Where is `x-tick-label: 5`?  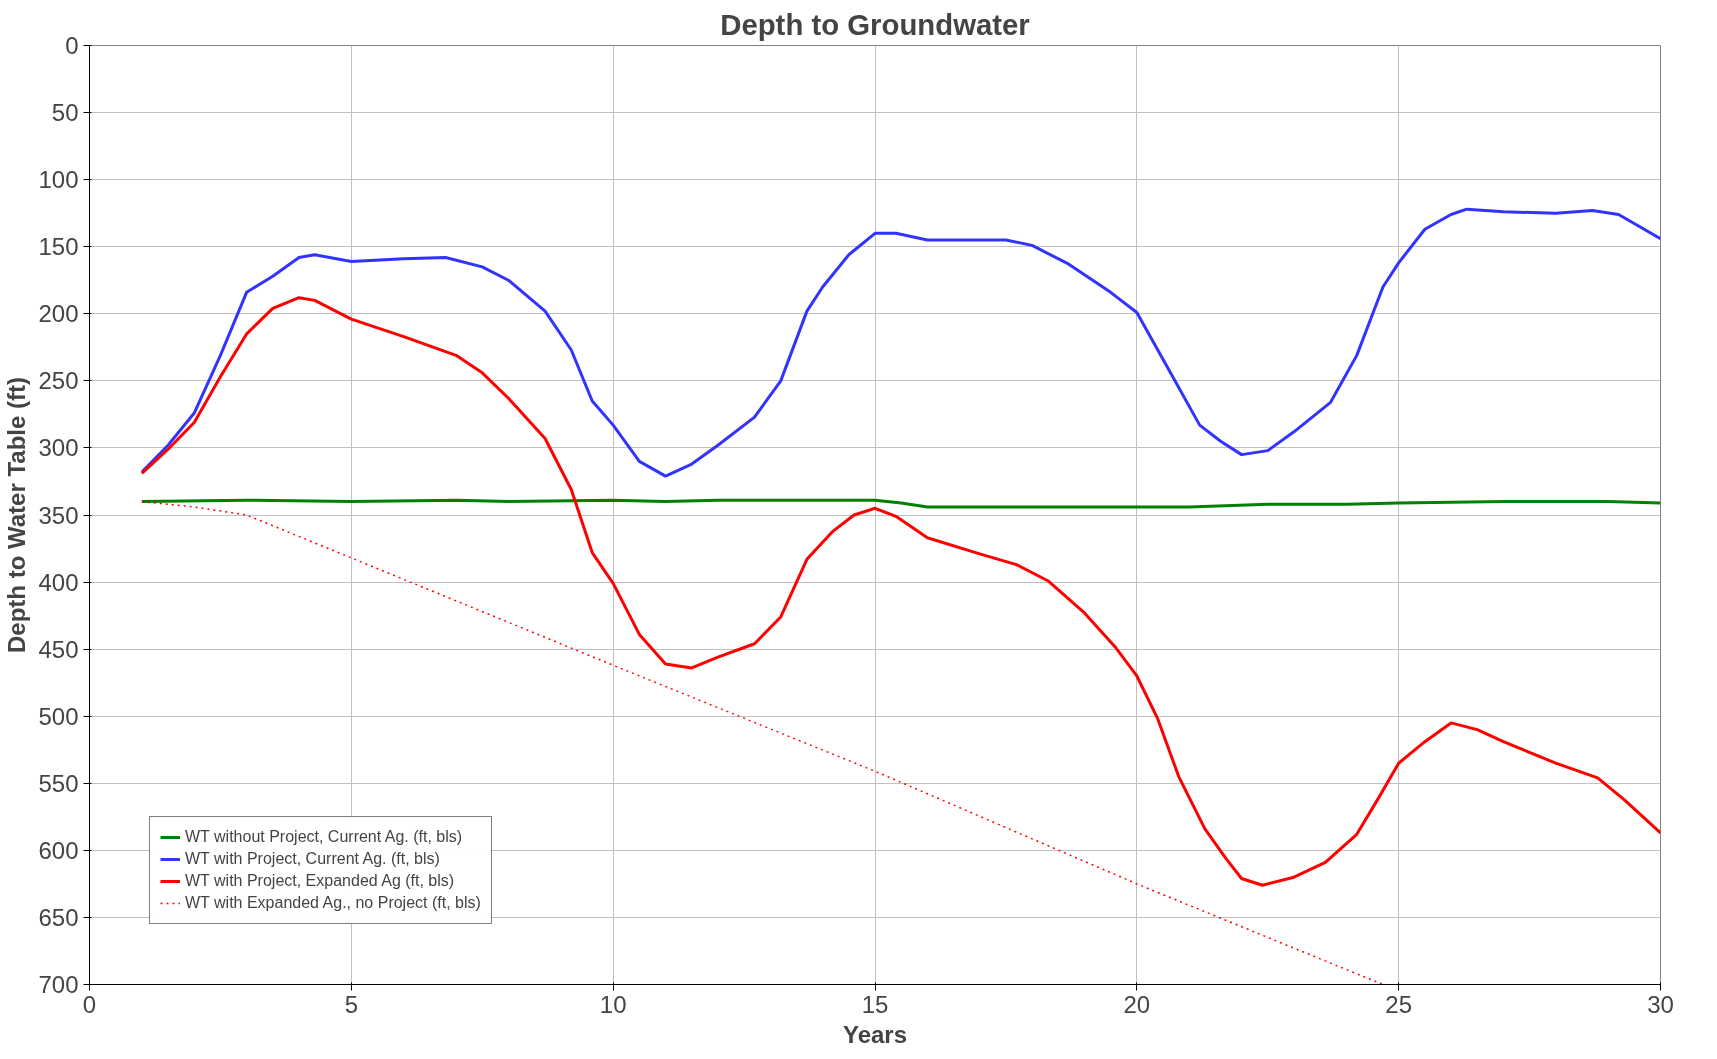
x-tick-label: 5 is located at coordinates (351, 1004).